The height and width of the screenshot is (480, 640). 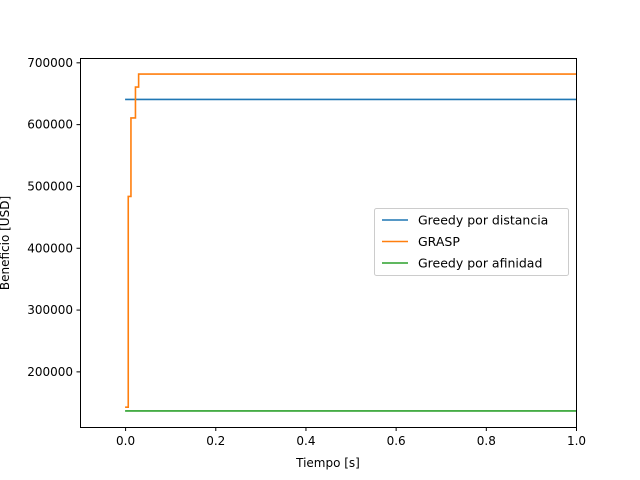 I want to click on y-tick-label: 300000, so click(x=50, y=310).